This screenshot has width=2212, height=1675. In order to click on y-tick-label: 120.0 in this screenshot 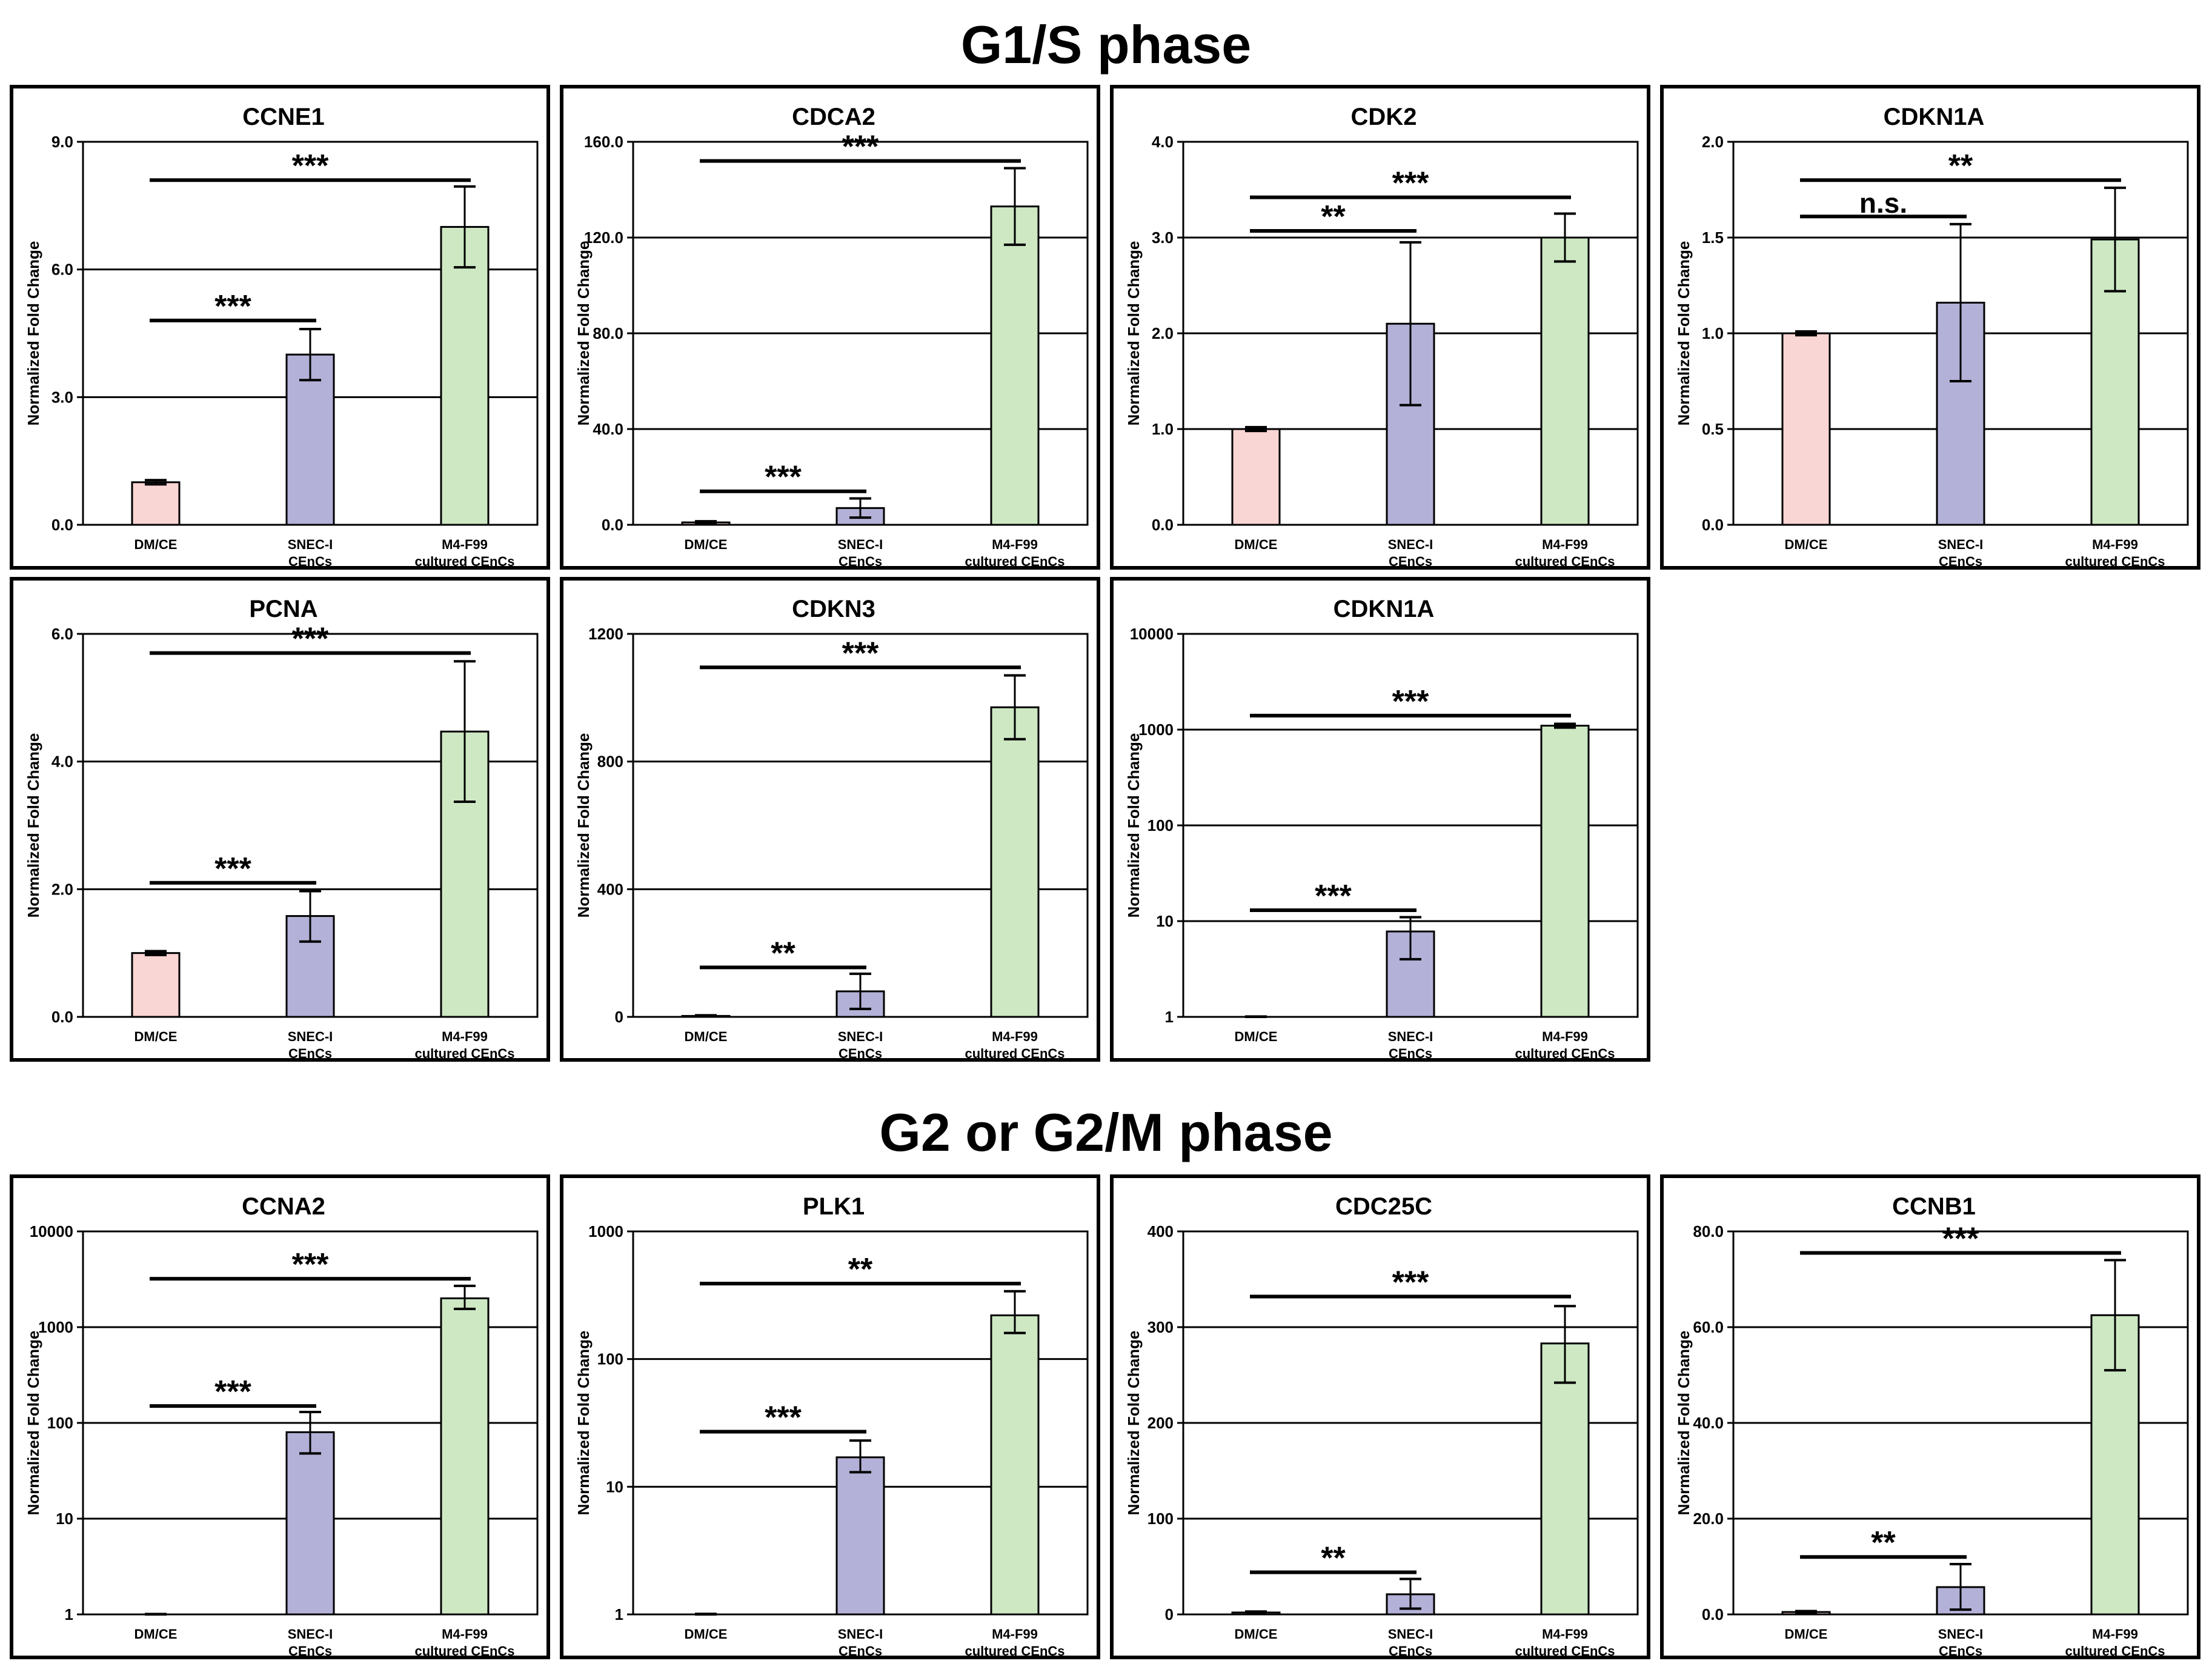, I will do `click(603, 238)`.